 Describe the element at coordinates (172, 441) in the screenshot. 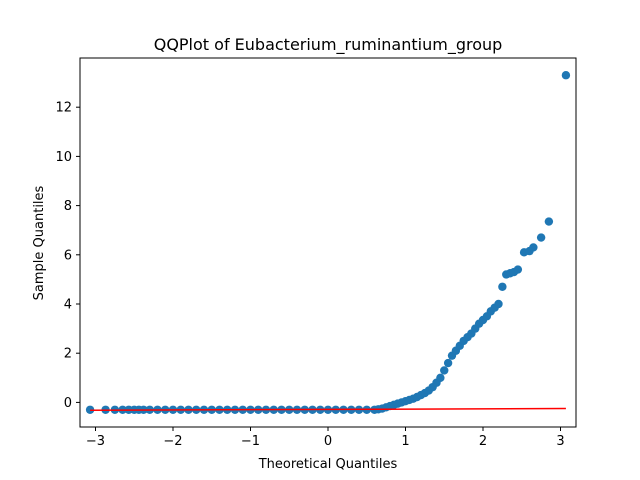

I see `x-tick-label: −2` at that location.